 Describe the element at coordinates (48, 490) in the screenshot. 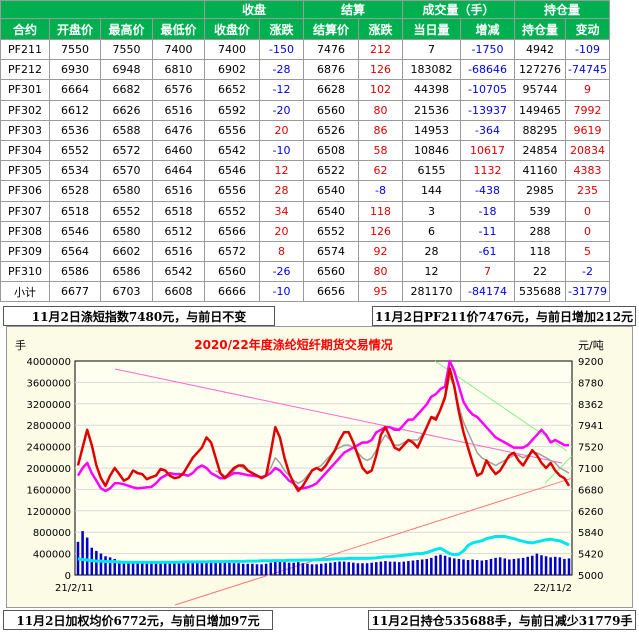

I see `left-tick-label: 1600000` at that location.